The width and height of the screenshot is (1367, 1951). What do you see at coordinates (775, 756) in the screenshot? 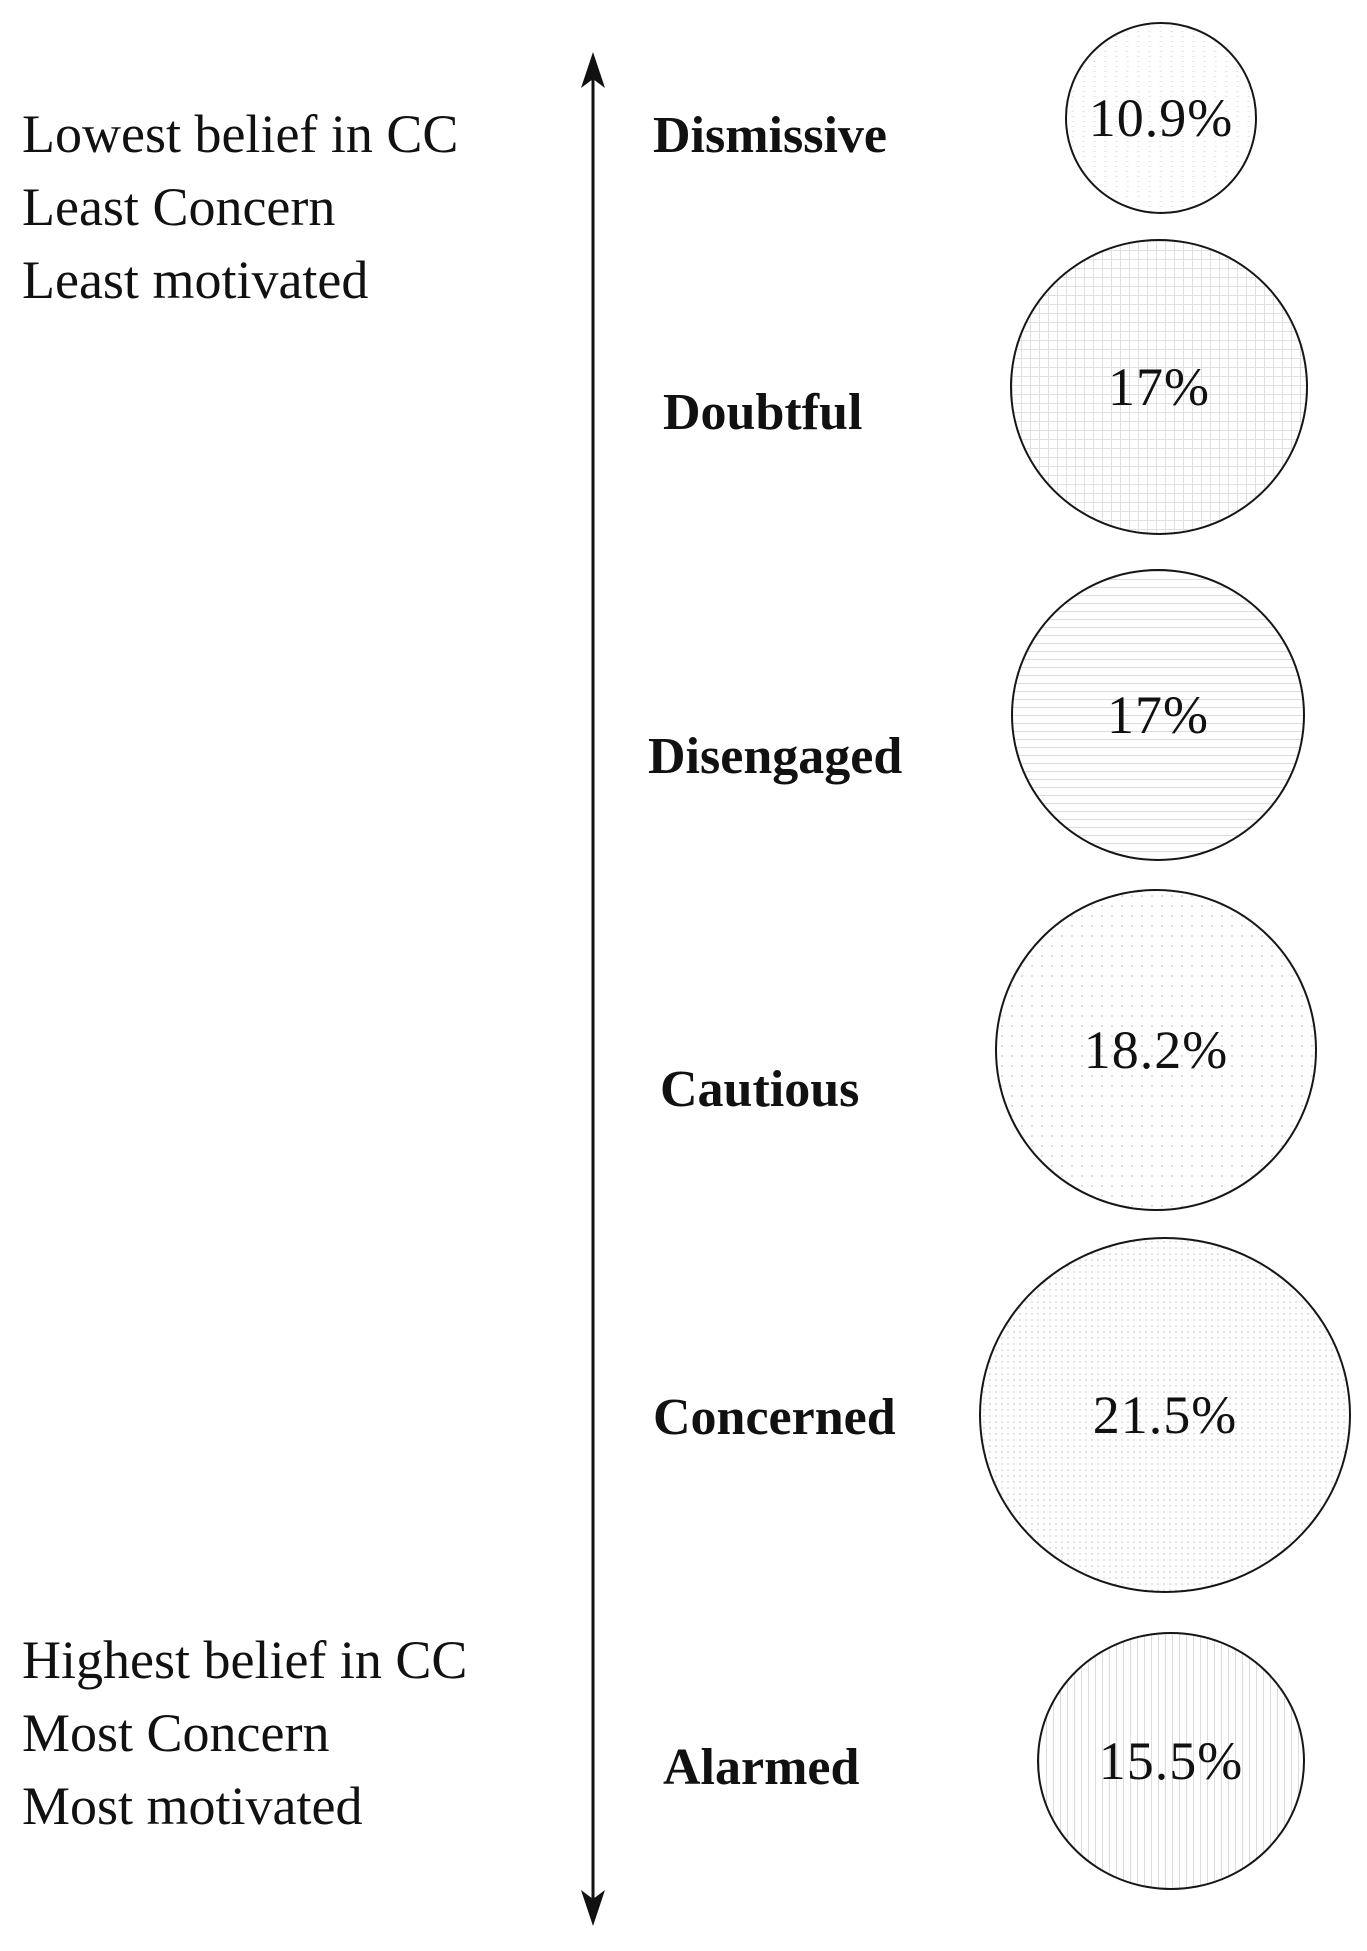
I see `segment-label-disengaged: Disengaged` at bounding box center [775, 756].